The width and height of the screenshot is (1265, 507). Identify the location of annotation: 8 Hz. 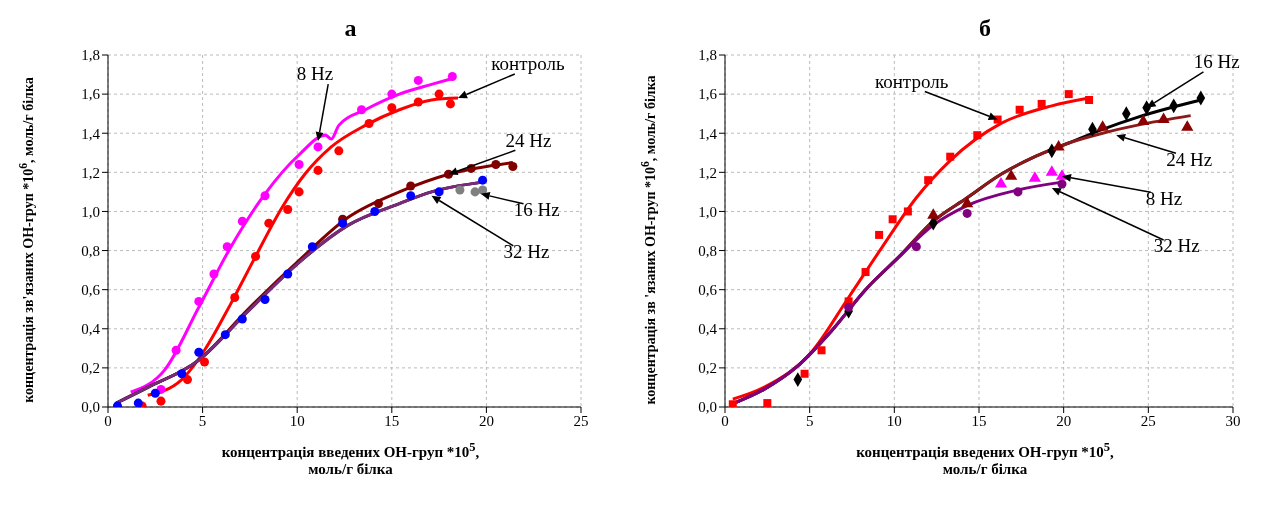
(315, 74).